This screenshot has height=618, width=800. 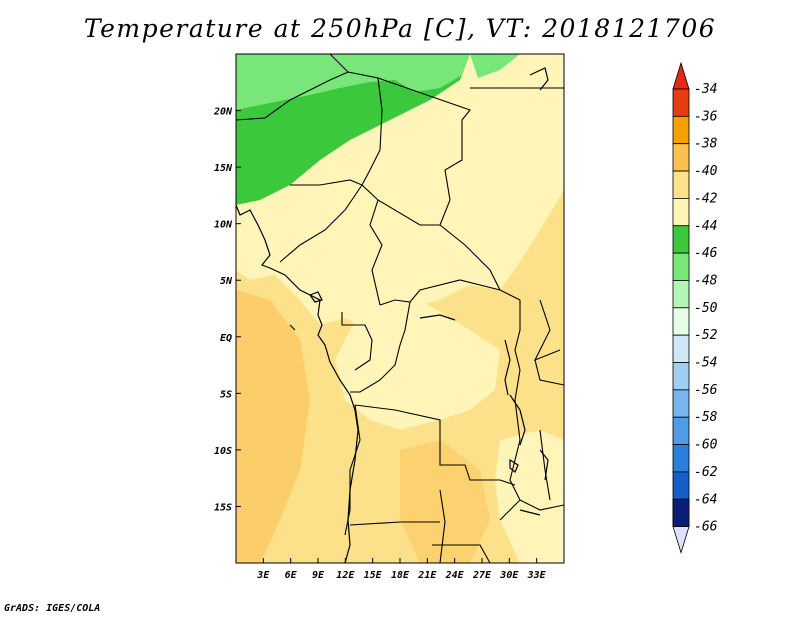 What do you see at coordinates (706, 253) in the screenshot?
I see `colorbar-label: -46` at bounding box center [706, 253].